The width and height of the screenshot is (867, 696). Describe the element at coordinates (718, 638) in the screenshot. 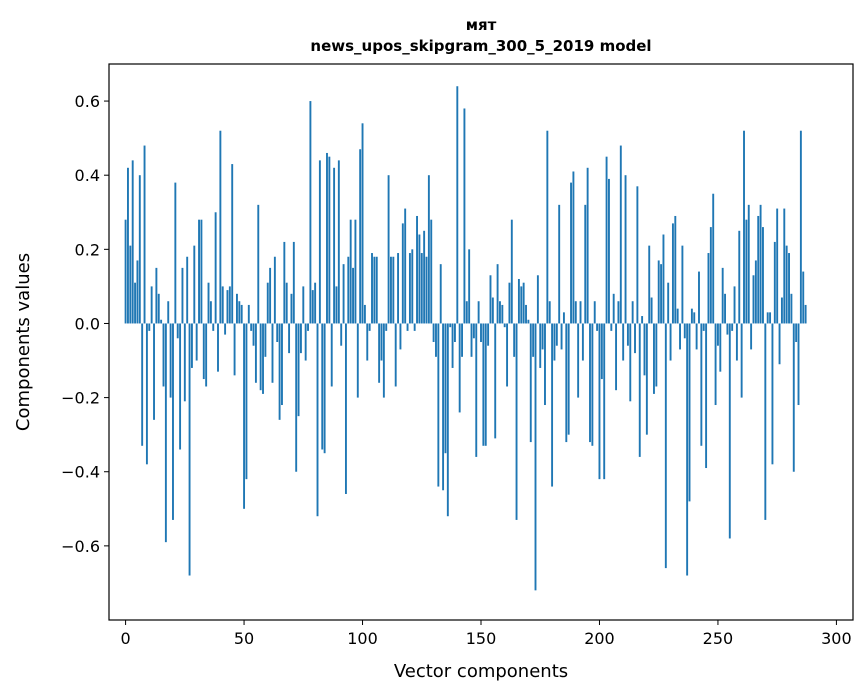

I see `x-tick-label: 250` at that location.